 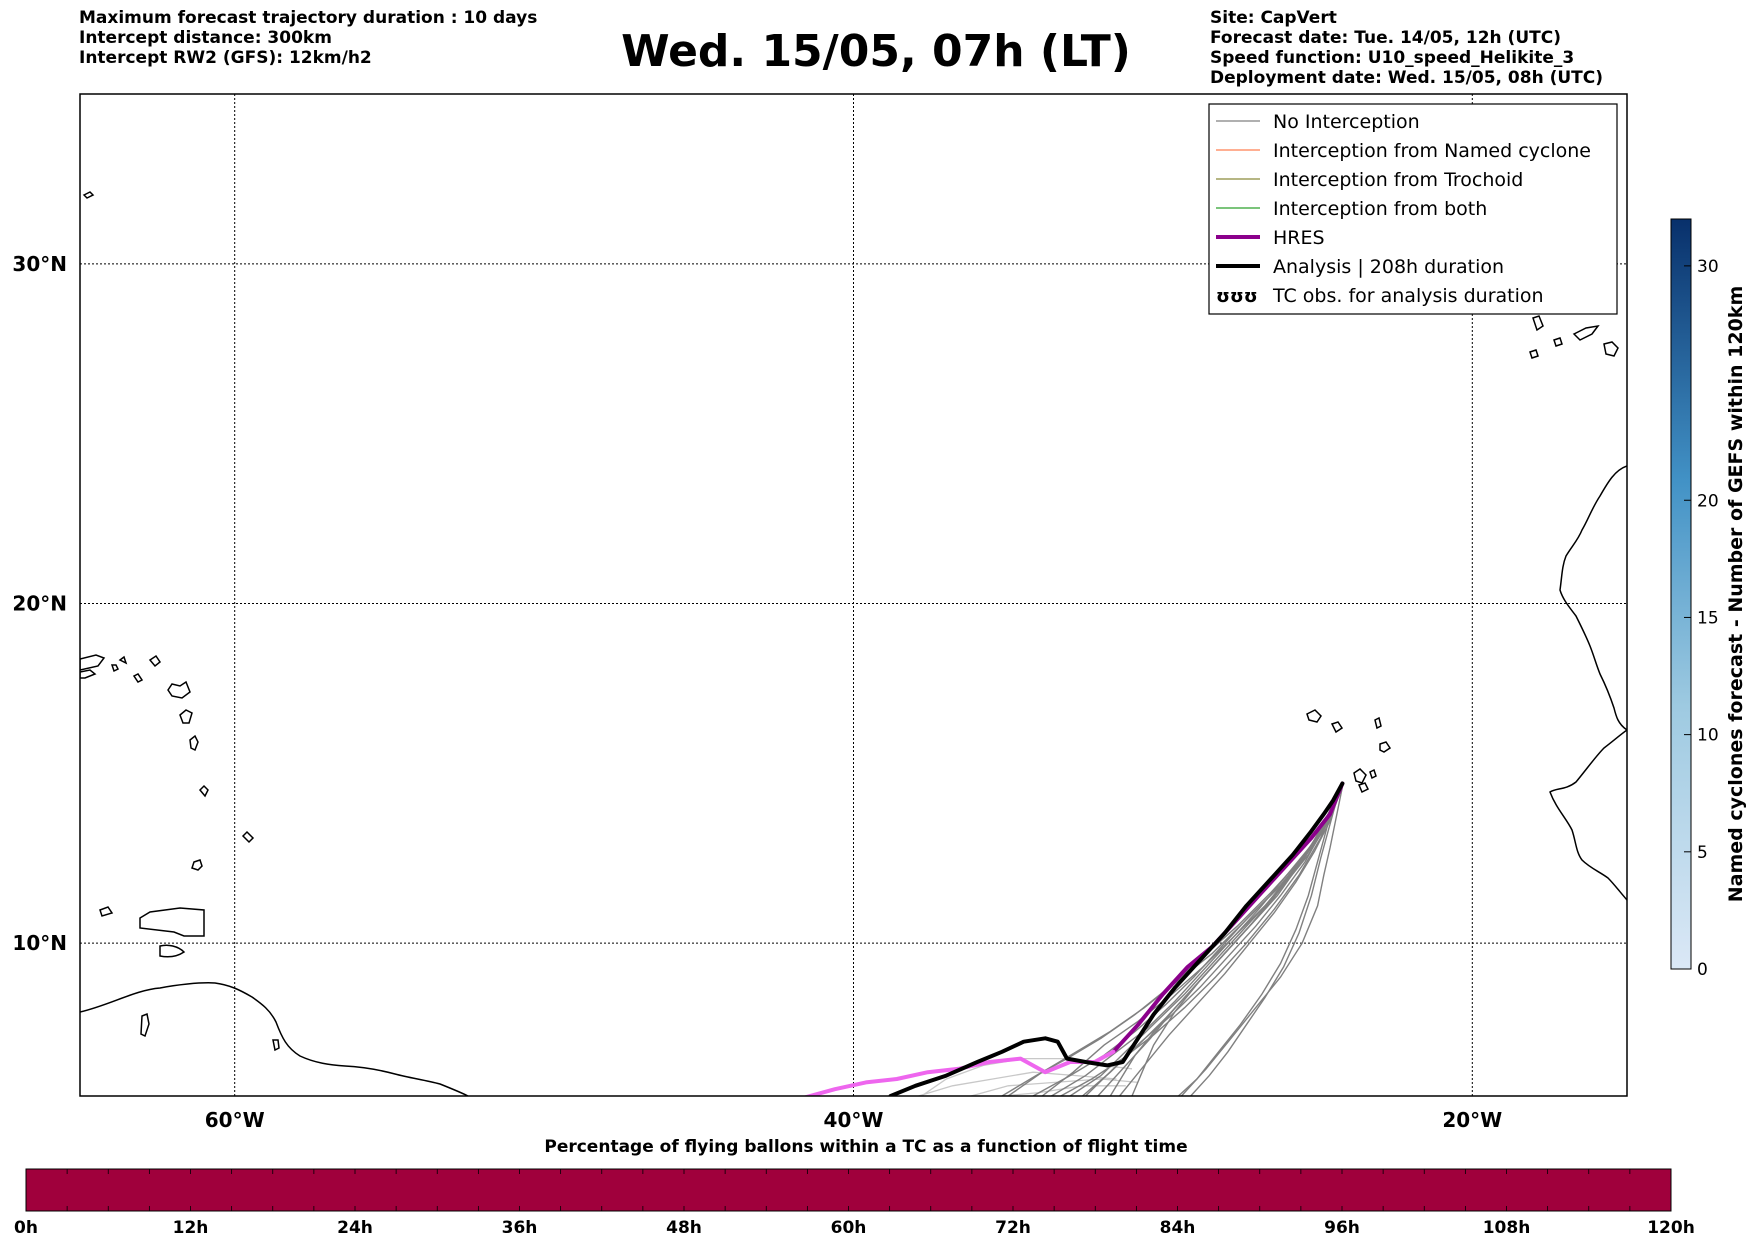 What do you see at coordinates (1708, 736) in the screenshot?
I see `colorbar-tick-label: 10` at bounding box center [1708, 736].